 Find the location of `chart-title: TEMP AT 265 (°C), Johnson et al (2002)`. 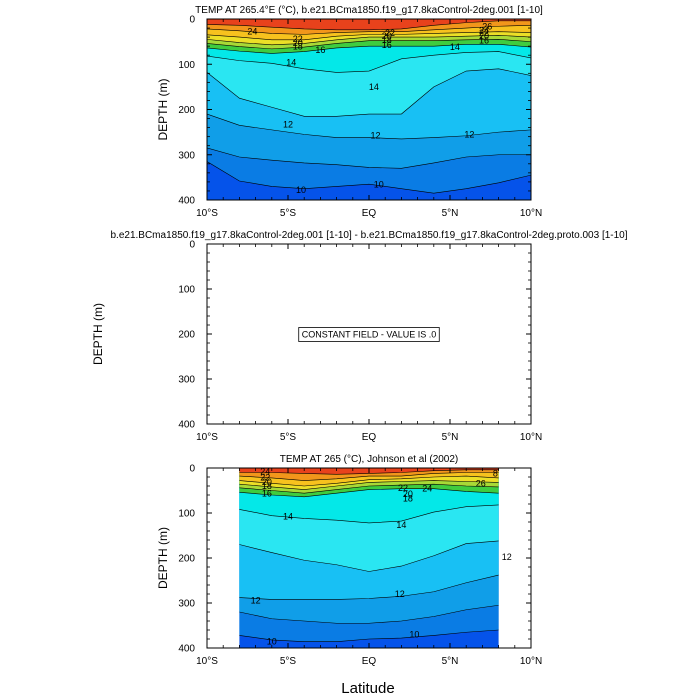

chart-title: TEMP AT 265 (°C), Johnson et al (2002) is located at coordinates (369, 459).